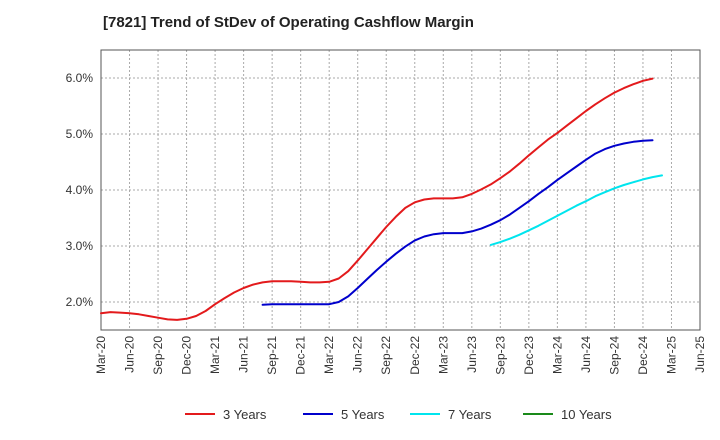 This screenshot has width=720, height=440. Describe the element at coordinates (329, 355) in the screenshot. I see `x-tick-label: Mar-22` at that location.